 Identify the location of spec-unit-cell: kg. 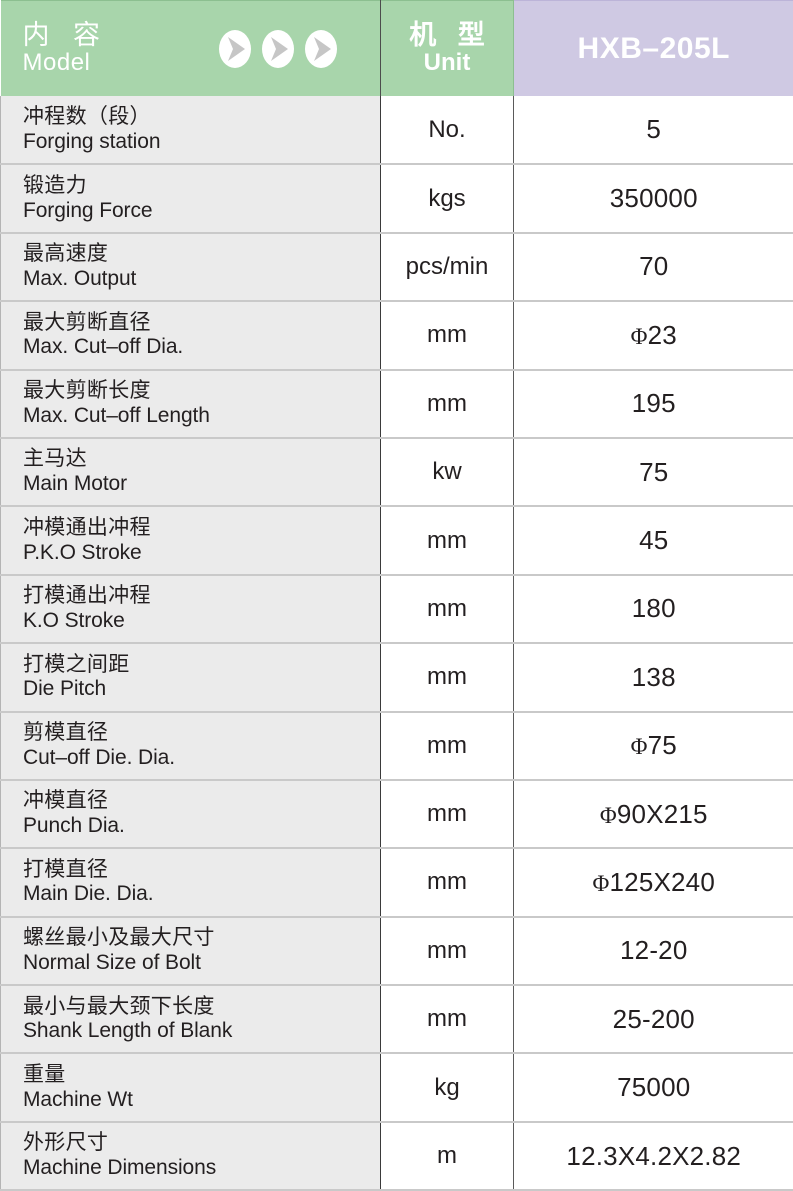
(447, 1087).